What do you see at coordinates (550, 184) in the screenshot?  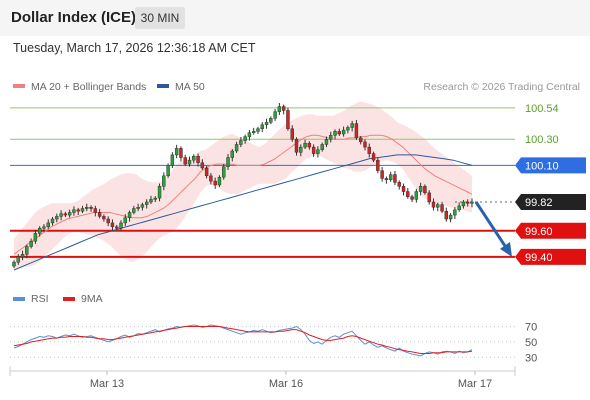 I see `level-labels: 100.54 100.30 100.10 99.82 99.60 99.40` at bounding box center [550, 184].